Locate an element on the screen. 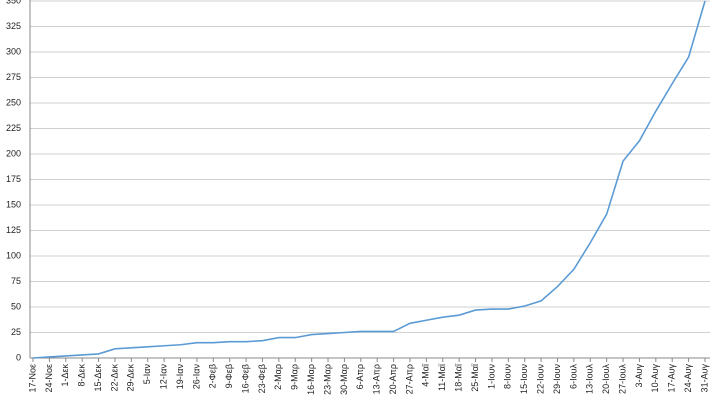  x-tick-label: 29-Δεκ is located at coordinates (131, 378).